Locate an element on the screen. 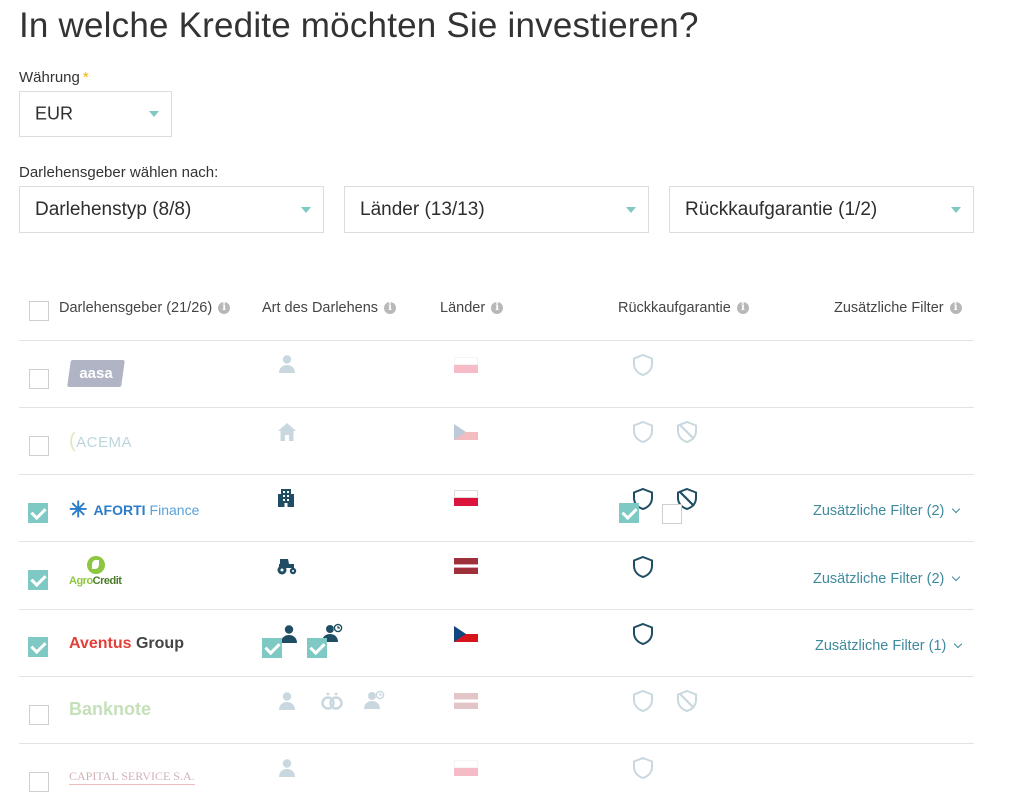  no-buyback-checkbox is located at coordinates (672, 514).